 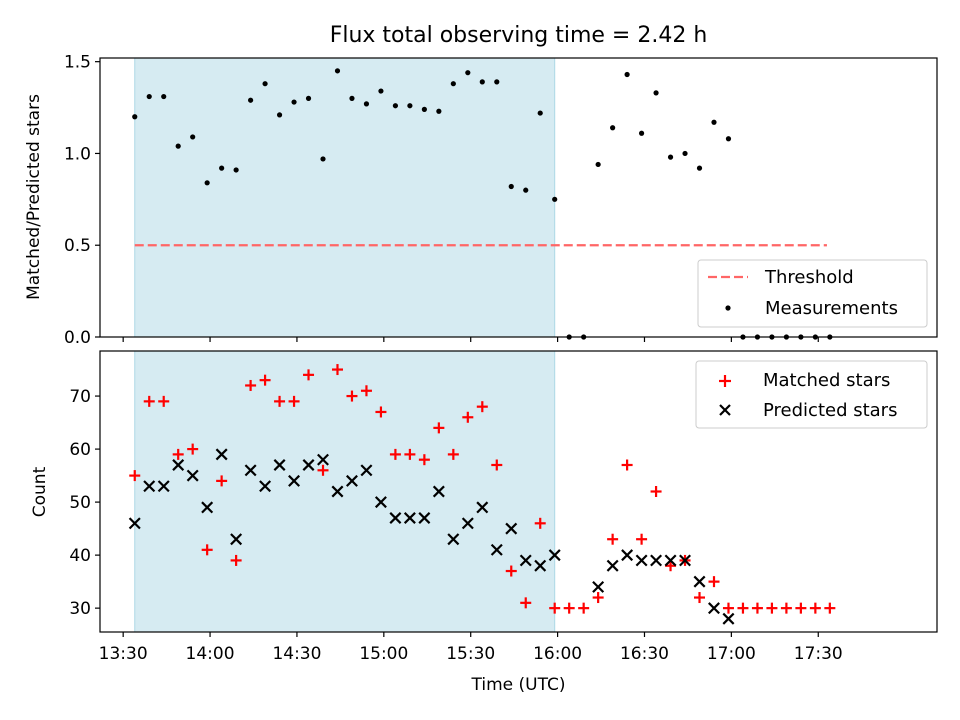 I want to click on legend-measurements-label: Measurements, so click(x=831, y=308).